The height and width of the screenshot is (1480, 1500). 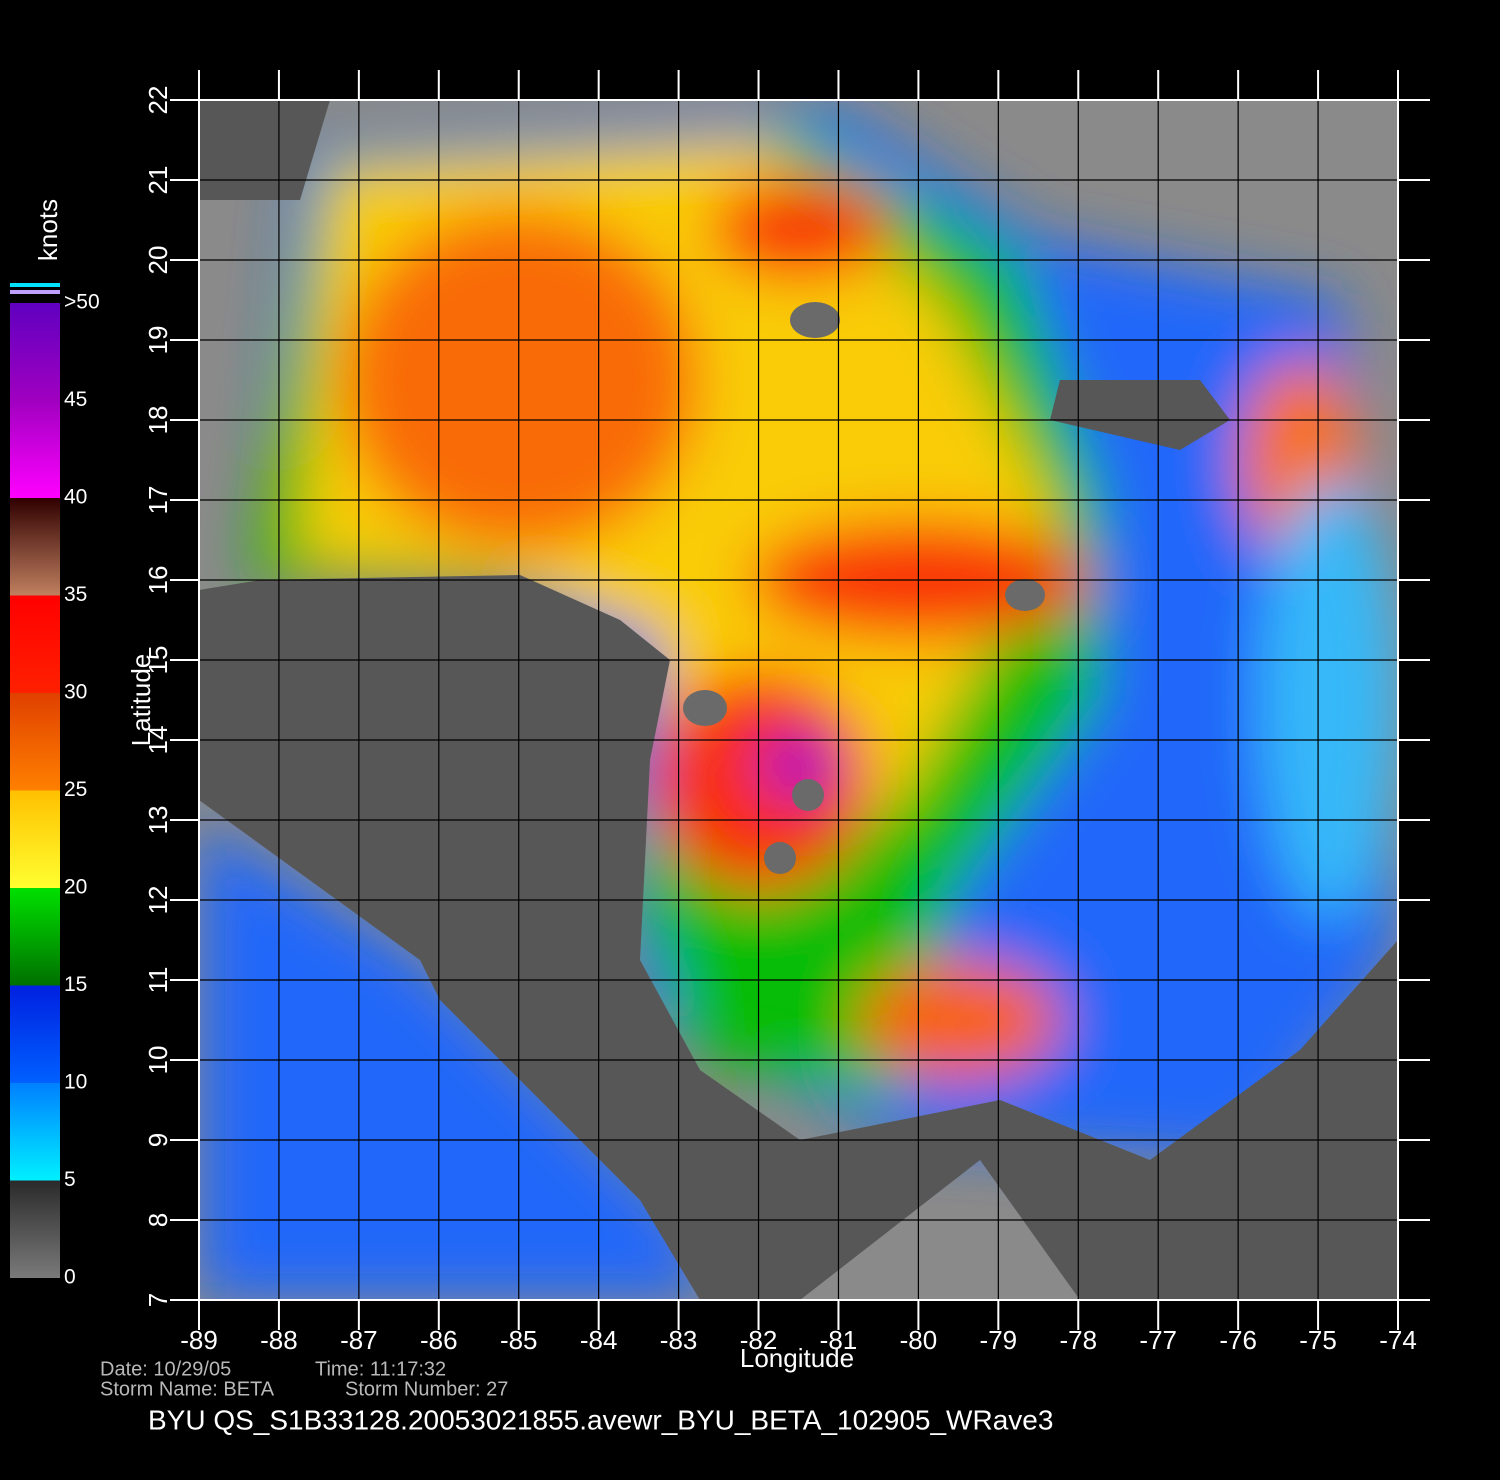 What do you see at coordinates (75, 887) in the screenshot?
I see `colorbar-tick-label: 20` at bounding box center [75, 887].